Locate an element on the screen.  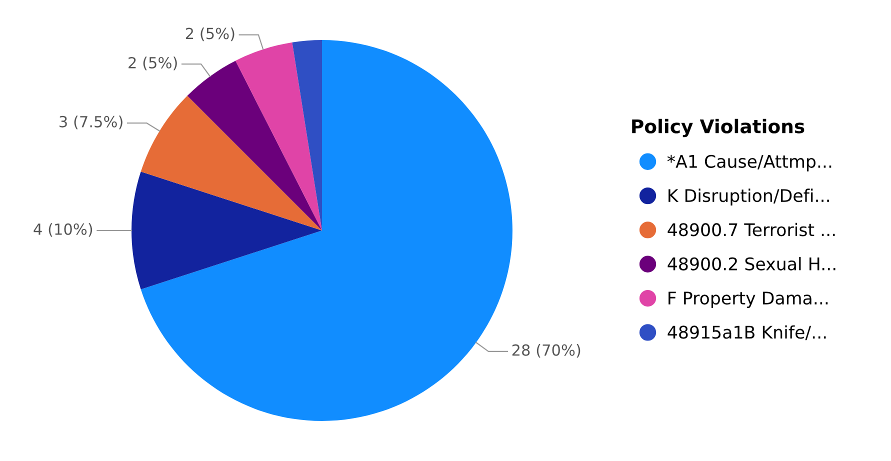
data-label: 4 (10%) is located at coordinates (63, 230).